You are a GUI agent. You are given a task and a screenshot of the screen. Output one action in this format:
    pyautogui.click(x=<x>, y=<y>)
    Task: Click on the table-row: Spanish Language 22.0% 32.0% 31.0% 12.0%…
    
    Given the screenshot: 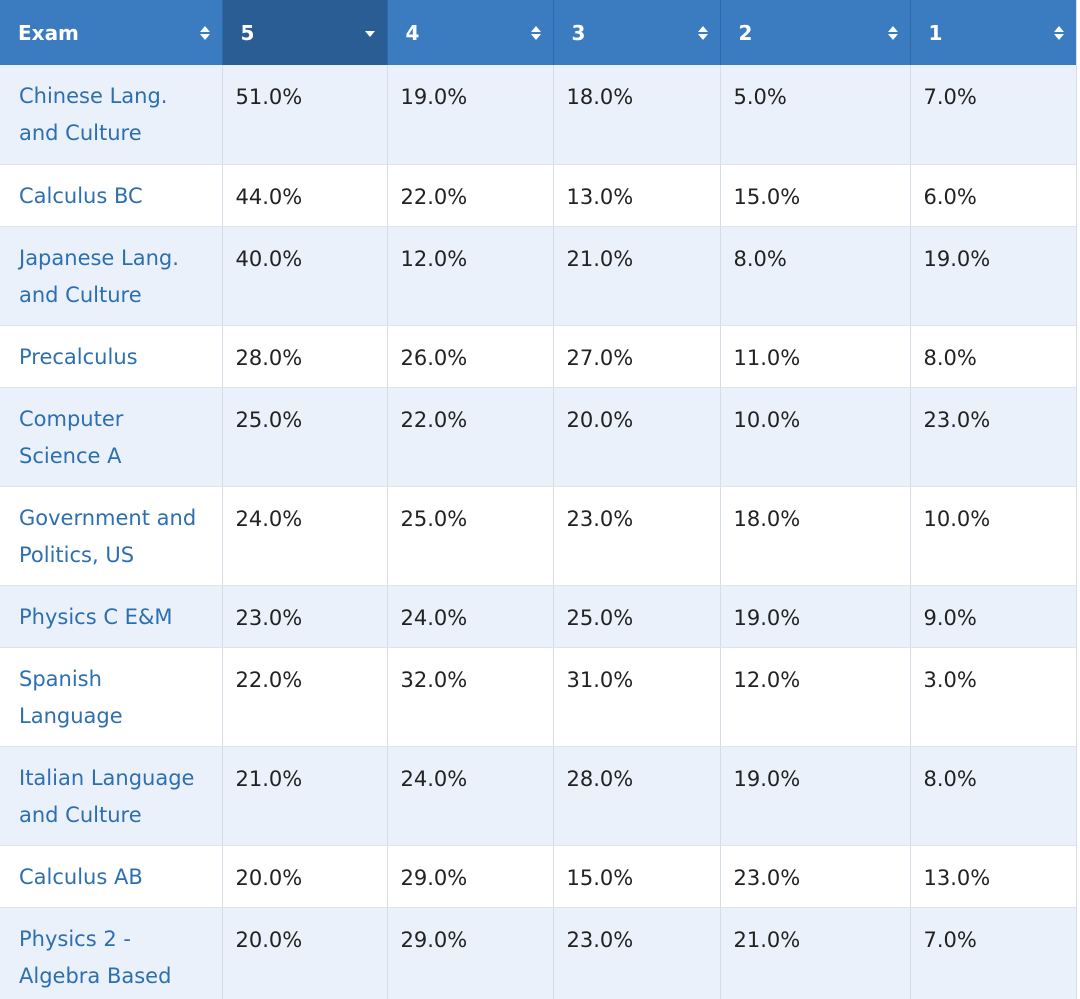 What is the action you would take?
    pyautogui.click(x=538, y=697)
    